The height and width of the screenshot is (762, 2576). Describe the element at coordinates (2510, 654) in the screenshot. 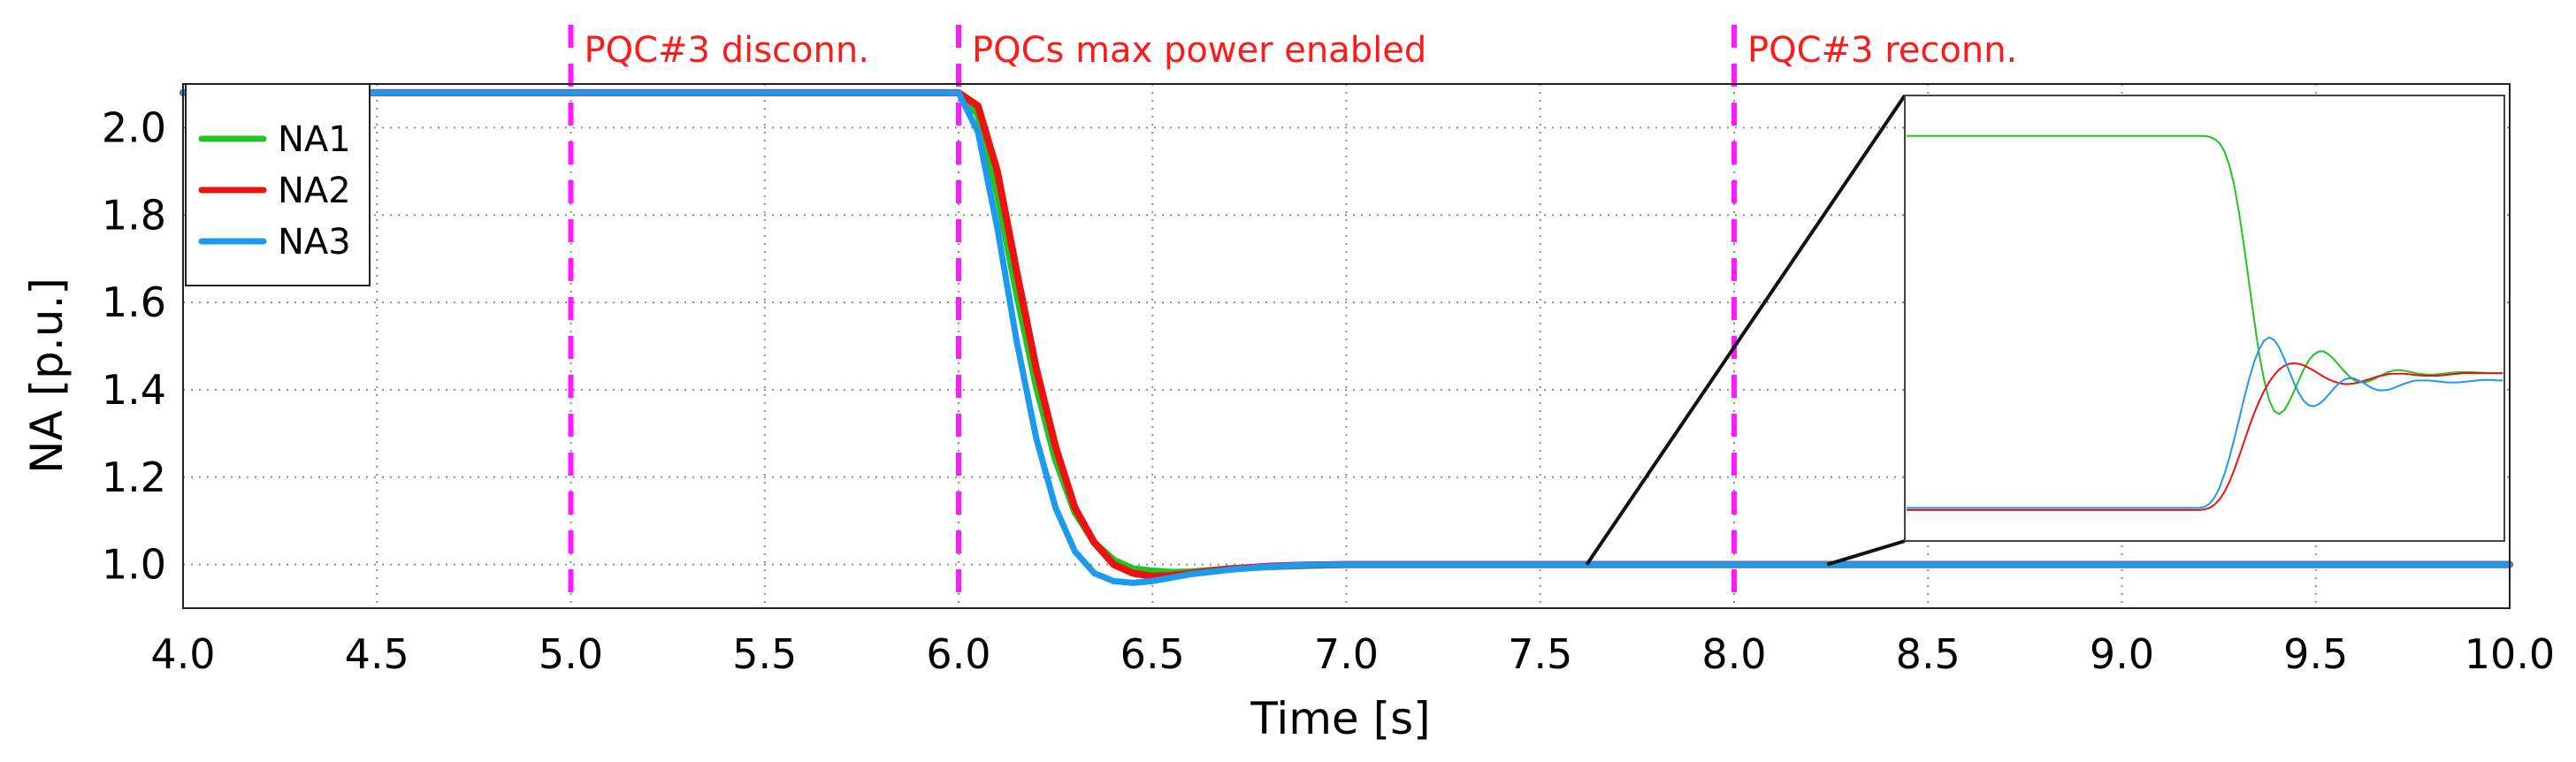

I see `x-tick-label: 10.0` at that location.